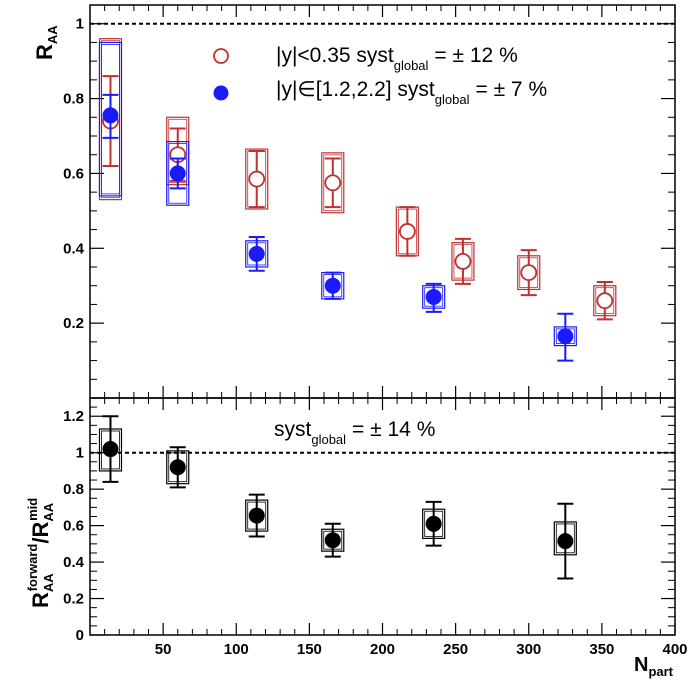 The image size is (694, 687). I want to click on x-tick-label: 350, so click(601, 649).